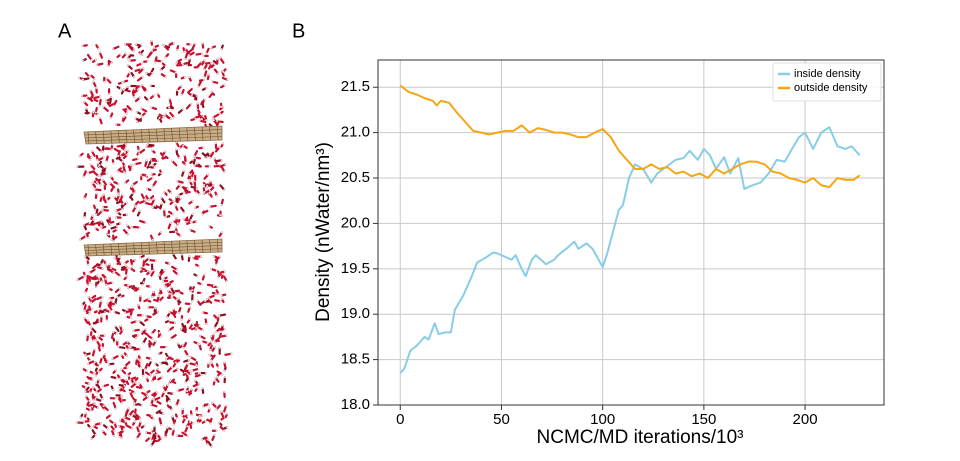  Describe the element at coordinates (602, 419) in the screenshot. I see `x-tick-label: 100` at that location.